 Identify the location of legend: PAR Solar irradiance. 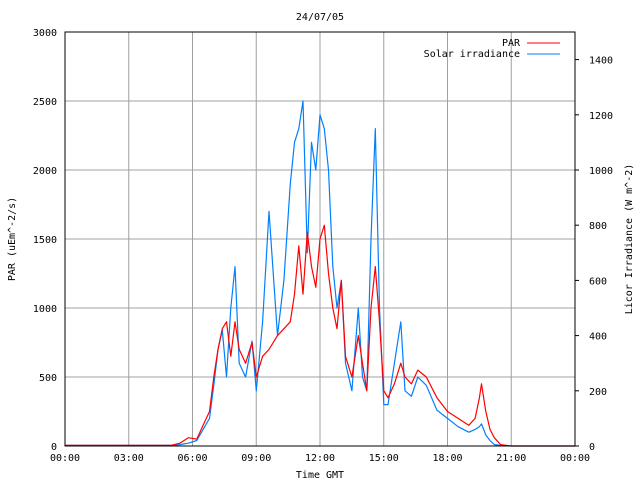
(492, 49).